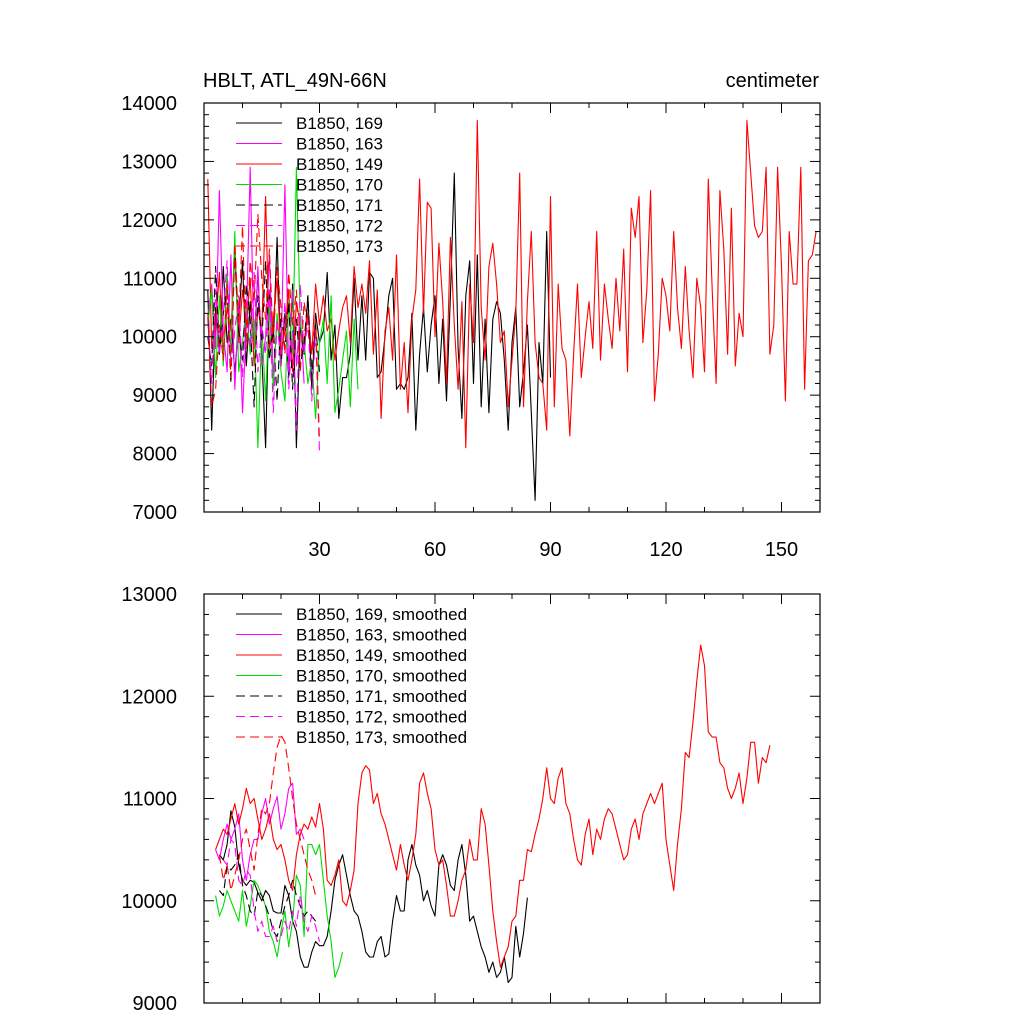  Describe the element at coordinates (149, 162) in the screenshot. I see `top-y-tick-label: 13000` at that location.